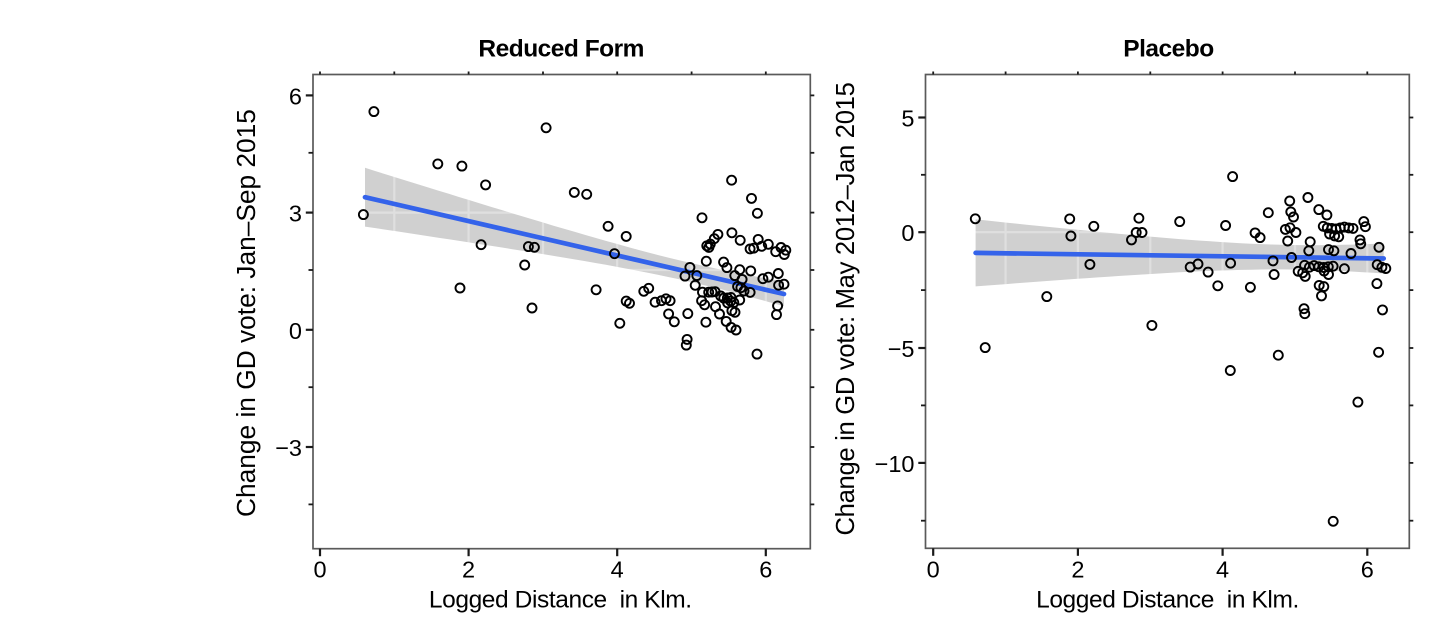 This screenshot has height=638, width=1440. Describe the element at coordinates (561, 49) in the screenshot. I see `svg-text: Reduced Form` at that location.